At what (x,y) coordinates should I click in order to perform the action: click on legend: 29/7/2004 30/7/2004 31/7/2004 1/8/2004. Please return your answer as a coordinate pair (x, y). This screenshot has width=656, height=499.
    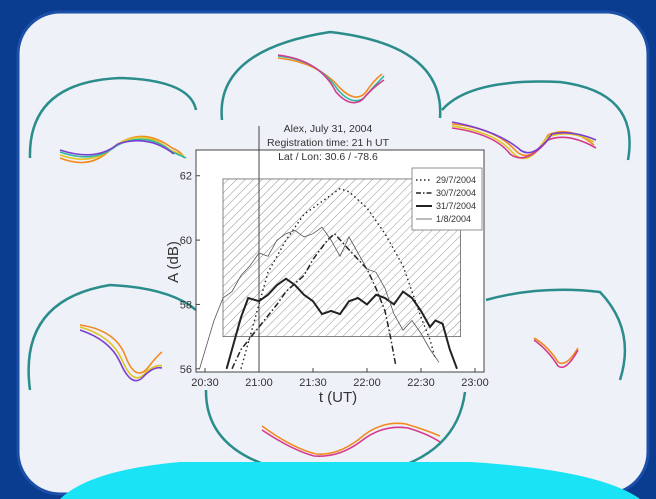
    Looking at the image, I should click on (447, 199).